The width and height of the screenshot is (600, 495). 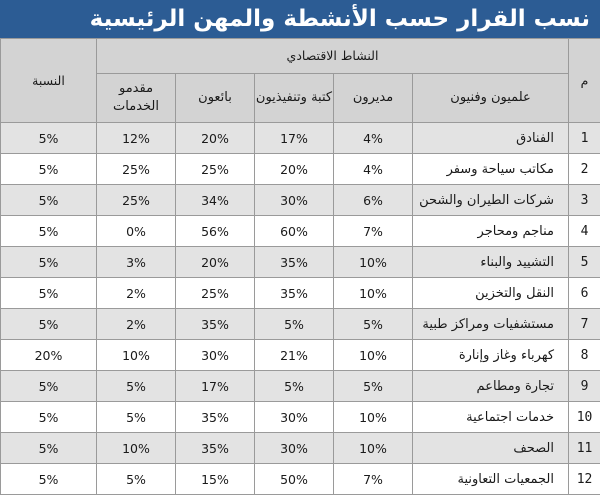 I want to click on row-number: 3, so click(x=584, y=200).